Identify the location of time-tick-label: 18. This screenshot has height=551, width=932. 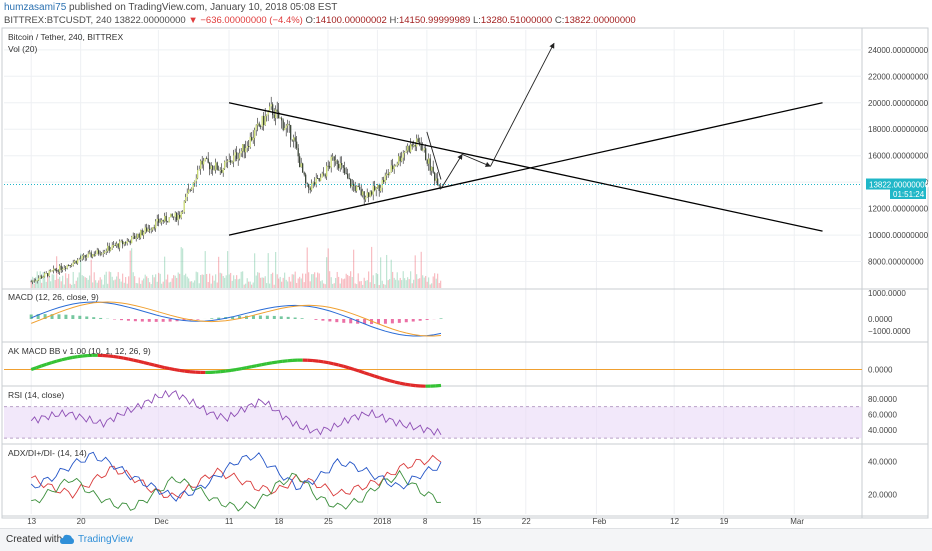
(278, 521).